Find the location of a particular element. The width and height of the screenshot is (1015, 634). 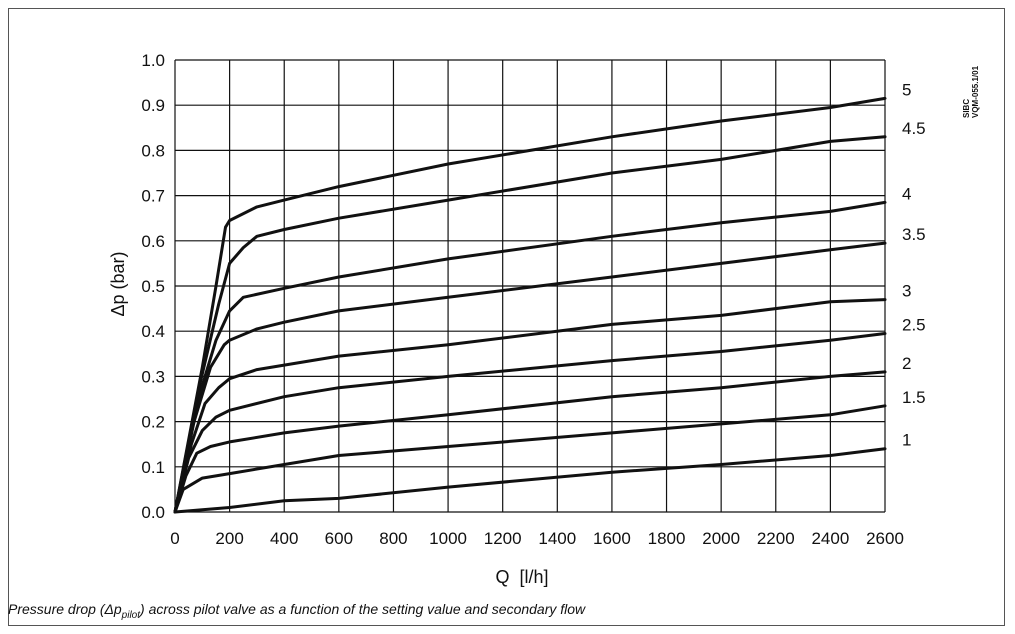

series-label-1.5: 1.5 is located at coordinates (914, 397).